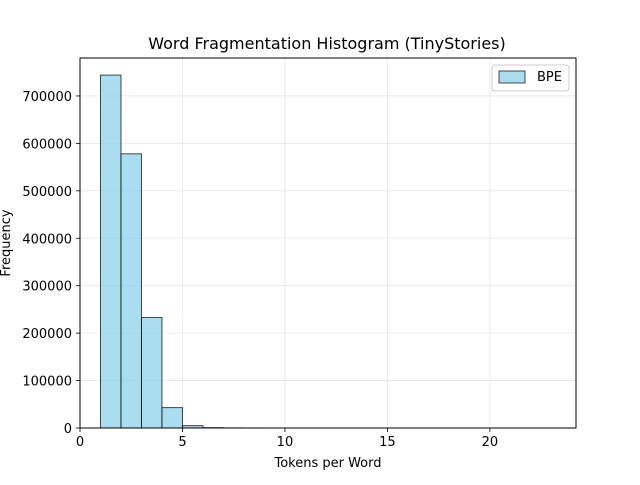  What do you see at coordinates (327, 463) in the screenshot?
I see `x-axis-label: Tokens per Word` at bounding box center [327, 463].